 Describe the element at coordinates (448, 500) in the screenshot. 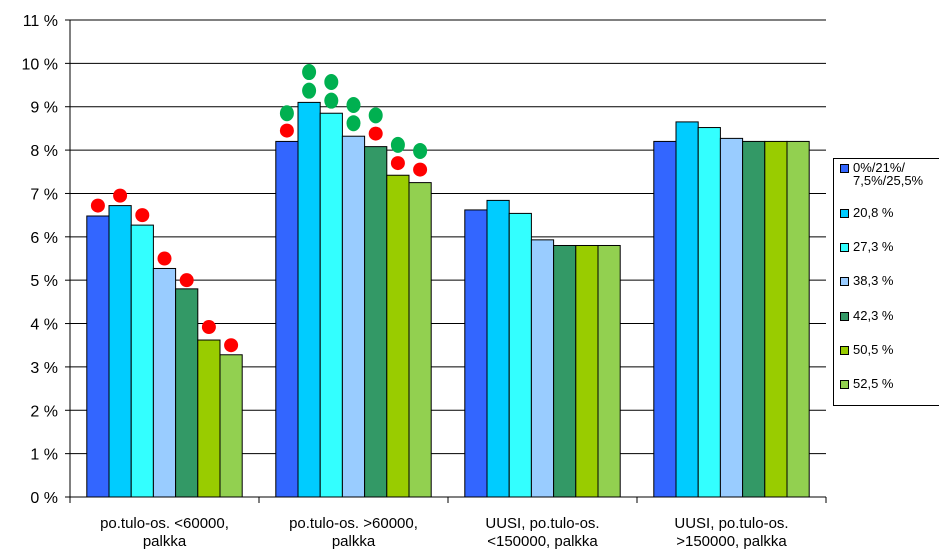

I see `x-axis-ticks` at that location.